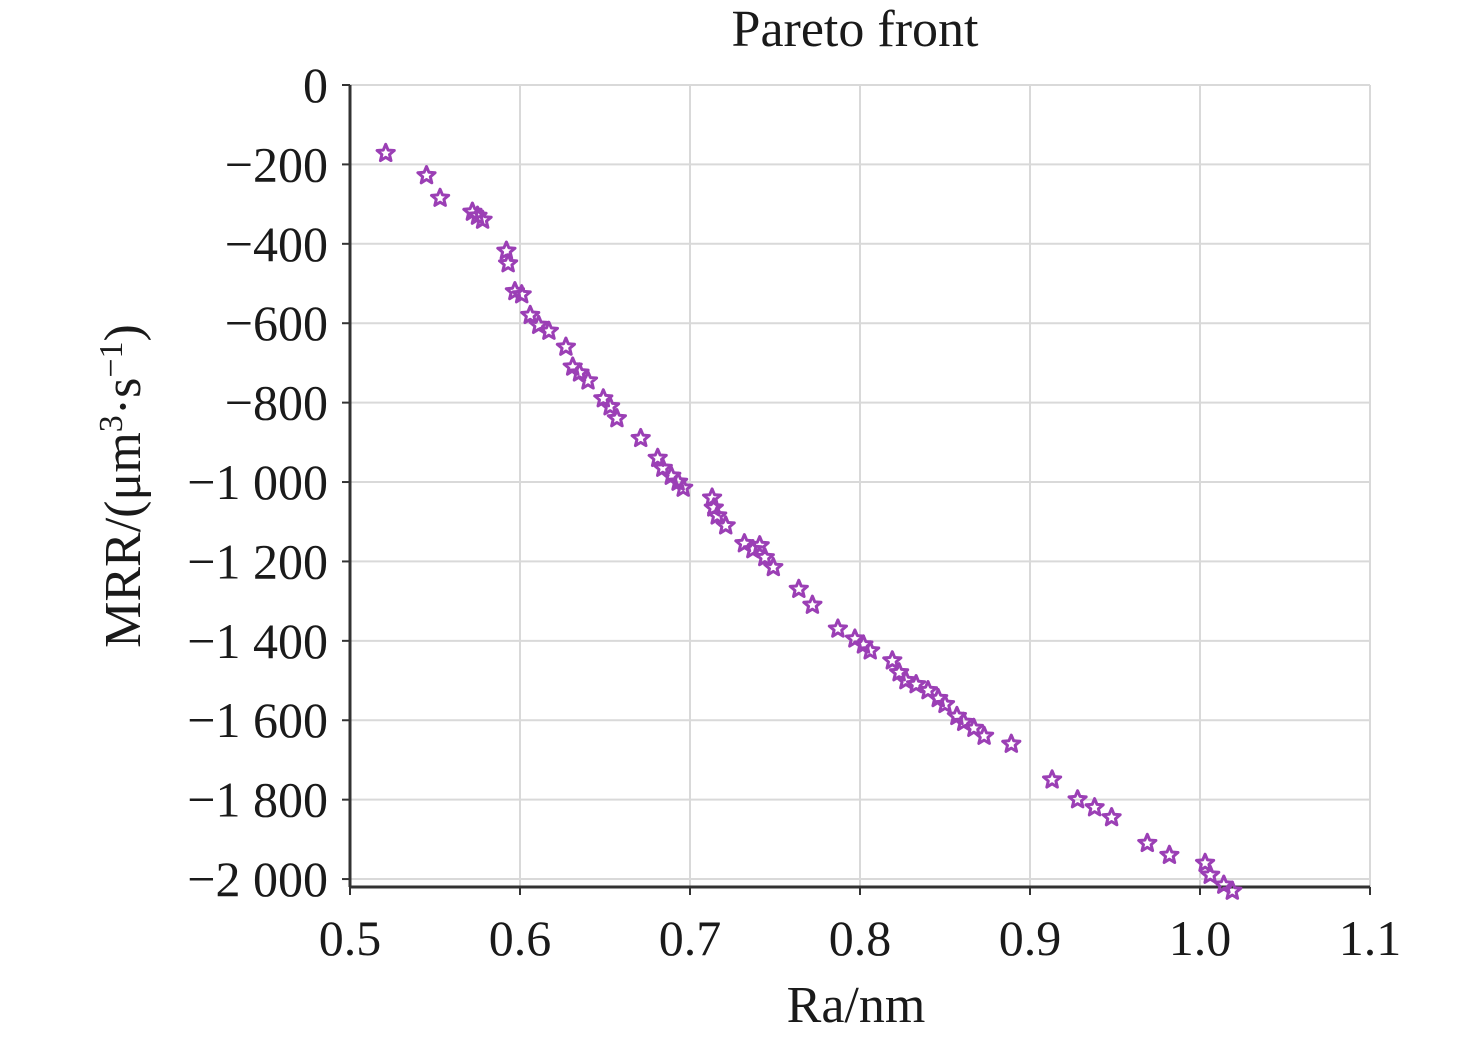 Image resolution: width=1476 pixels, height=1039 pixels. What do you see at coordinates (856, 1005) in the screenshot?
I see `x-axis-title: Ra/nm` at bounding box center [856, 1005].